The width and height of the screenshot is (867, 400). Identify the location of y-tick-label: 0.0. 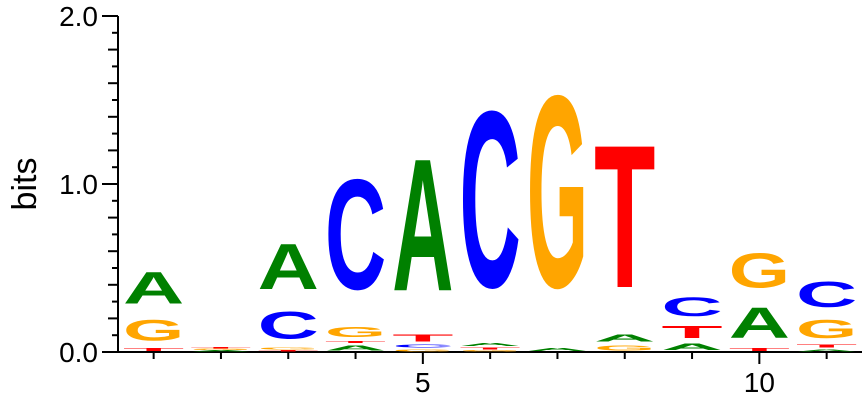
(78, 352).